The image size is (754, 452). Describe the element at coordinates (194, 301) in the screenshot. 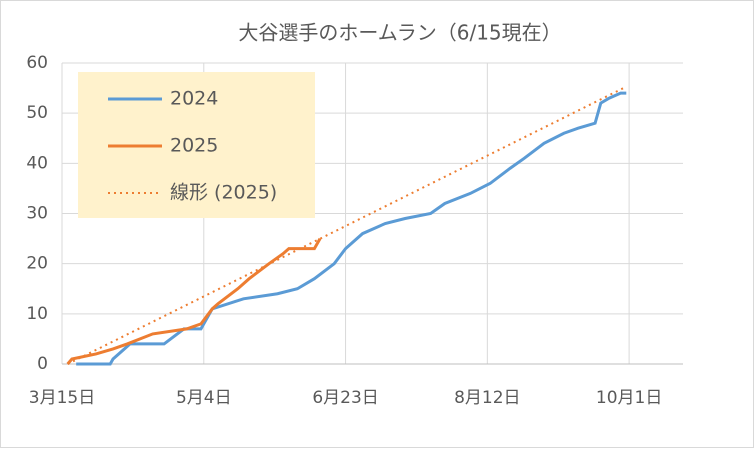

I see `series-line` at that location.